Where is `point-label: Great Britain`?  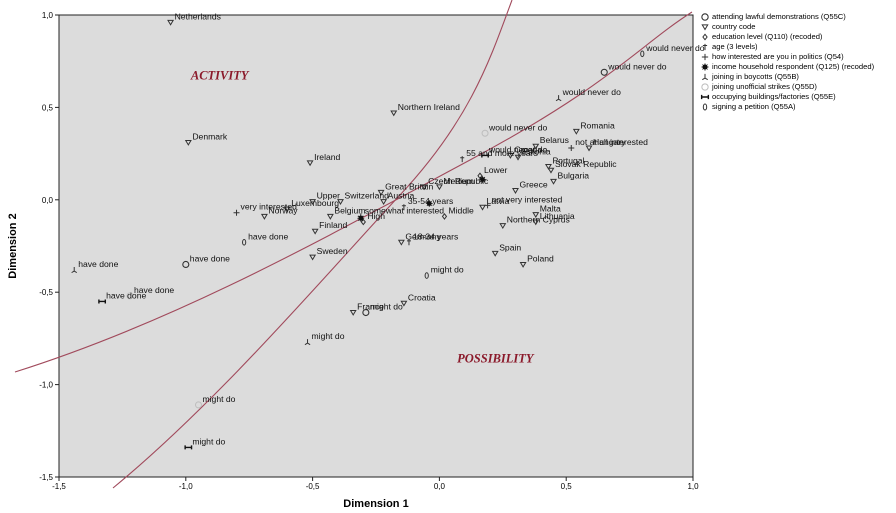
point-label: Great Britain is located at coordinates (409, 186).